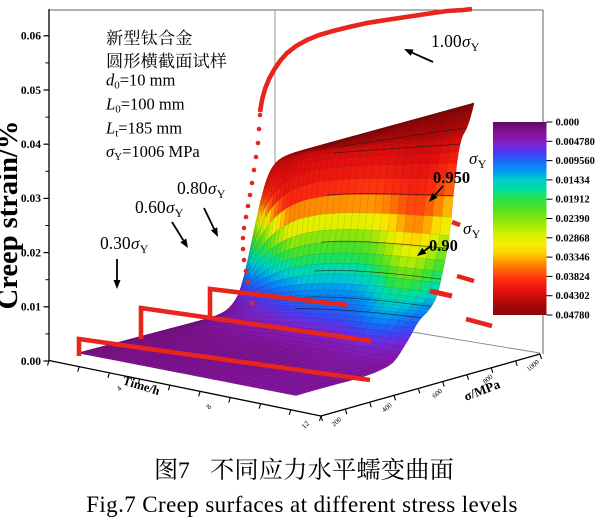 Image resolution: width=608 pixels, height=532 pixels. Describe the element at coordinates (573, 296) in the screenshot. I see `svg-text: 0.04302` at that location.